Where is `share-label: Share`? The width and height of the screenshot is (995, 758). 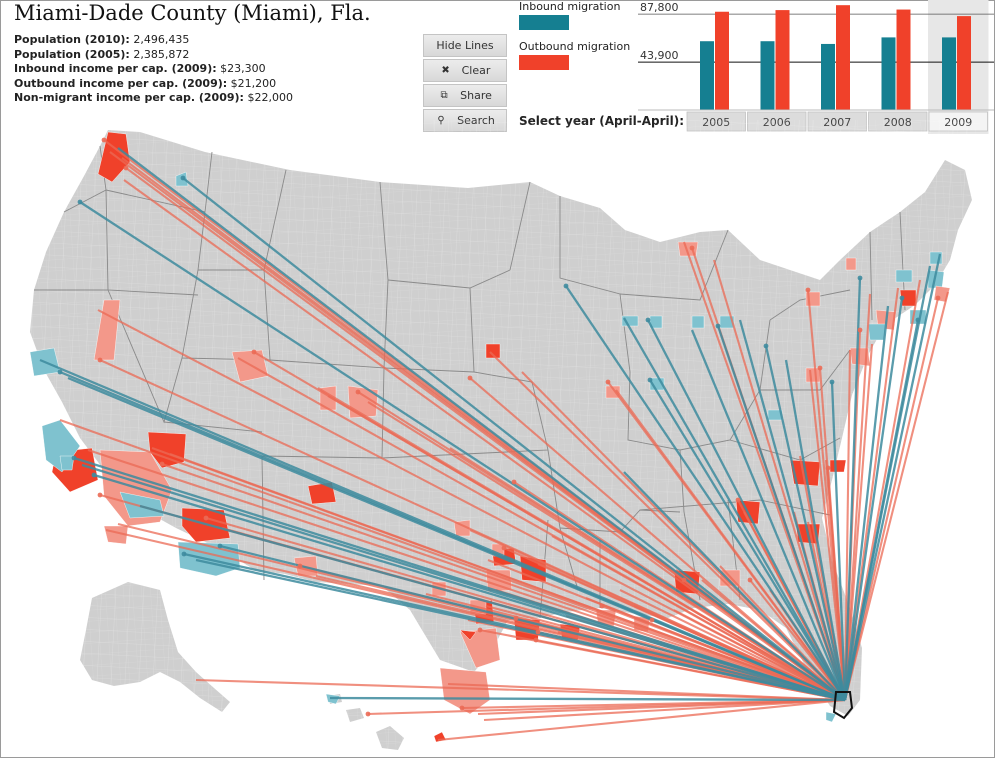 share-label: Share is located at coordinates (476, 95).